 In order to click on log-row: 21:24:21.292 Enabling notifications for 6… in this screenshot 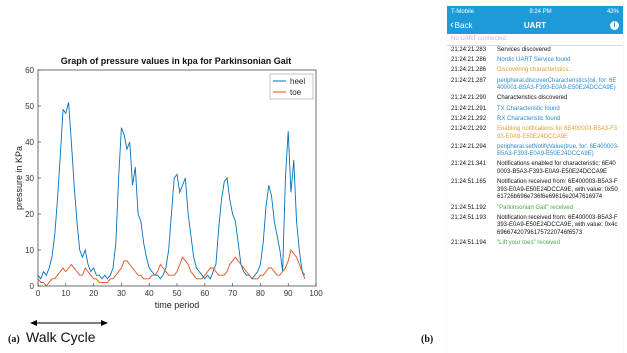, I will do `click(537, 133)`.